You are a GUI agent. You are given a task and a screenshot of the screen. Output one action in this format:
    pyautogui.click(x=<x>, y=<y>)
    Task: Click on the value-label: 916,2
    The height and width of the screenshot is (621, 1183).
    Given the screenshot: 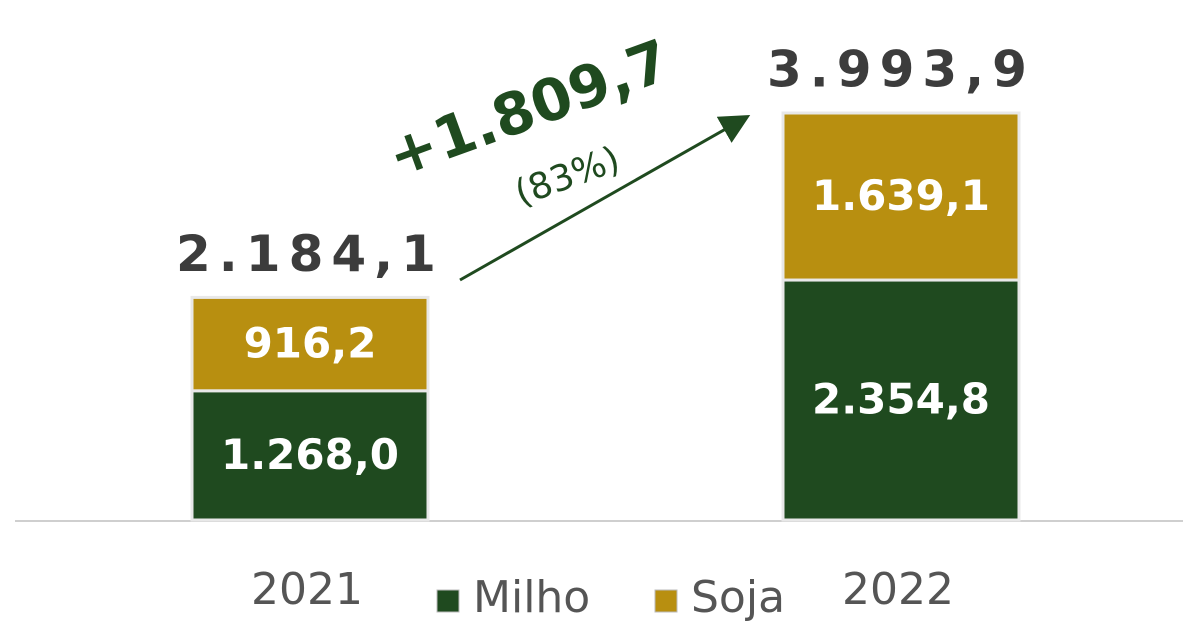 What is the action you would take?
    pyautogui.click(x=310, y=343)
    